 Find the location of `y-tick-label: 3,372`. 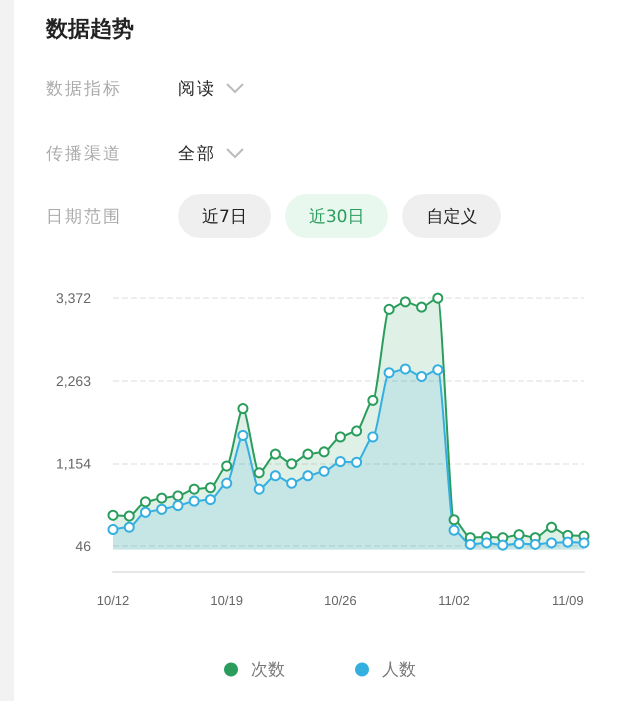

y-tick-label: 3,372 is located at coordinates (74, 298).